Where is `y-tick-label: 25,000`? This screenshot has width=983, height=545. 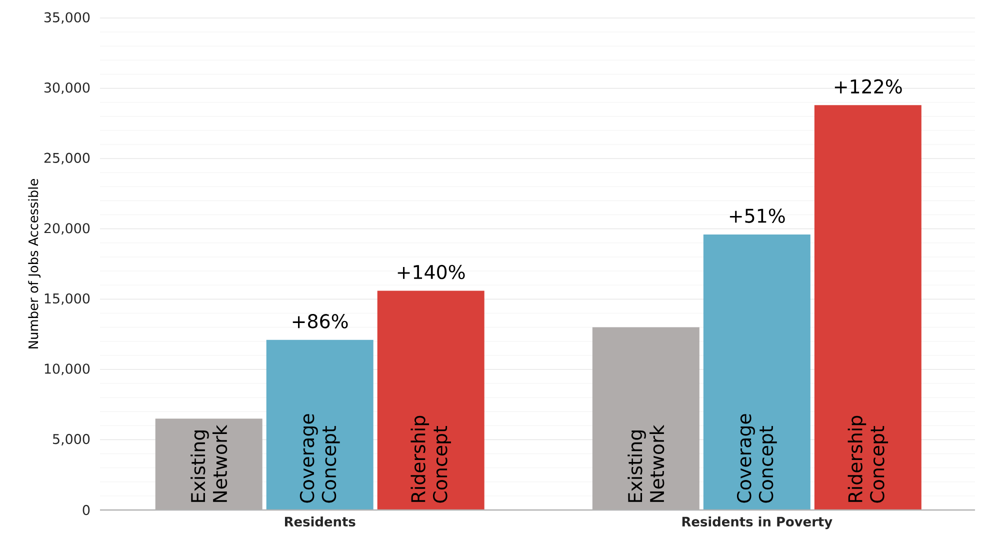
y-tick-label: 25,000 is located at coordinates (67, 158).